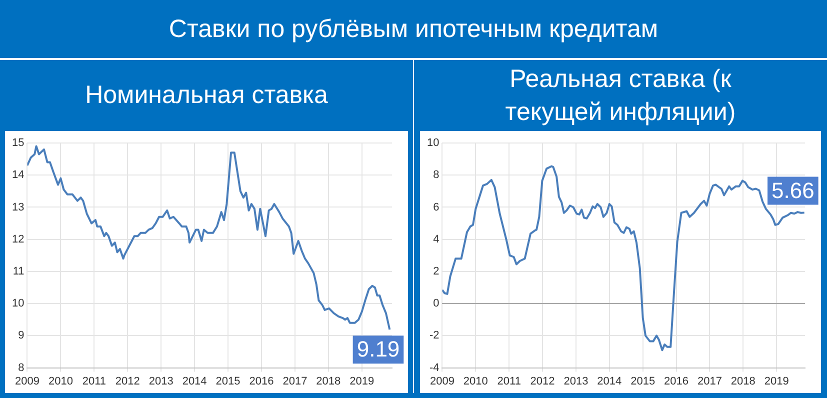 This screenshot has height=398, width=827. Describe the element at coordinates (378, 349) in the screenshot. I see `annotation: 9.19` at that location.